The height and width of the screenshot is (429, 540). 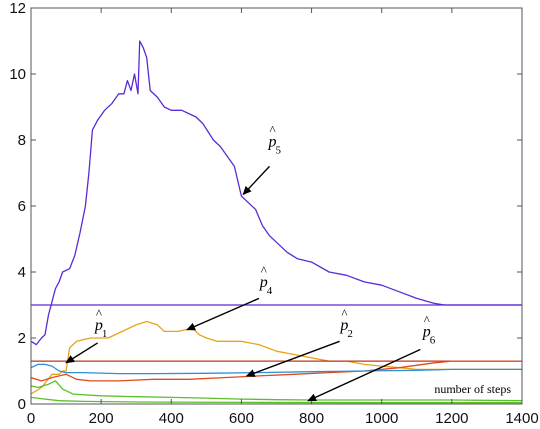 I want to click on y-tick-label: 0, so click(x=22, y=404).